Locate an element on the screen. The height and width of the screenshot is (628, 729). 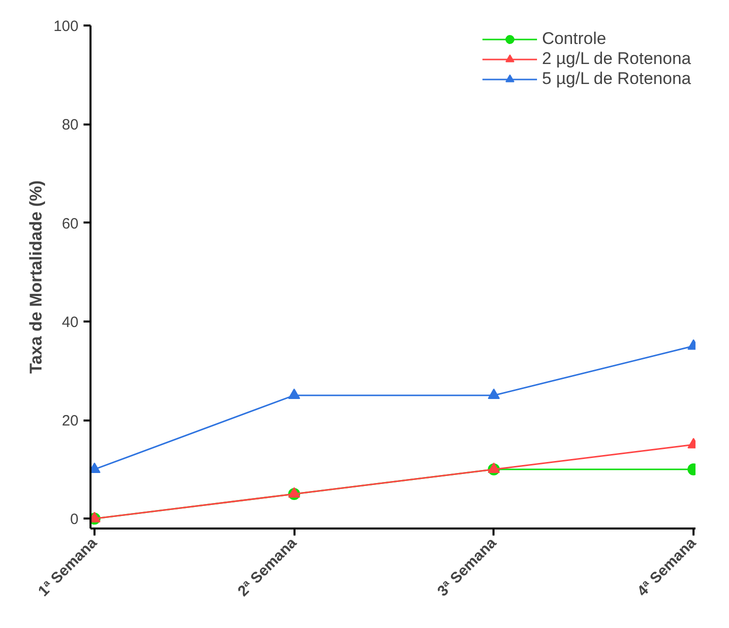
y-tick-label: 20 is located at coordinates (70, 421).